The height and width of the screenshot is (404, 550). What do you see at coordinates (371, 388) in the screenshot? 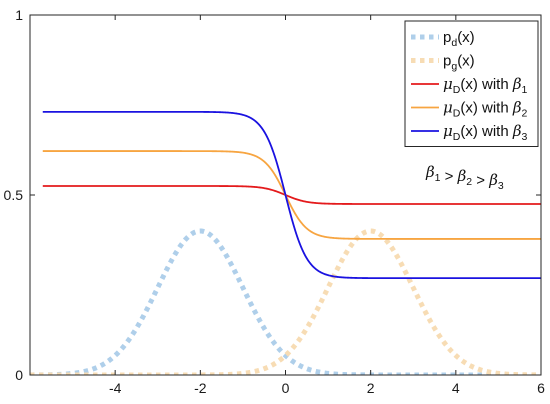
I see `x-tick-label: 2` at bounding box center [371, 388].